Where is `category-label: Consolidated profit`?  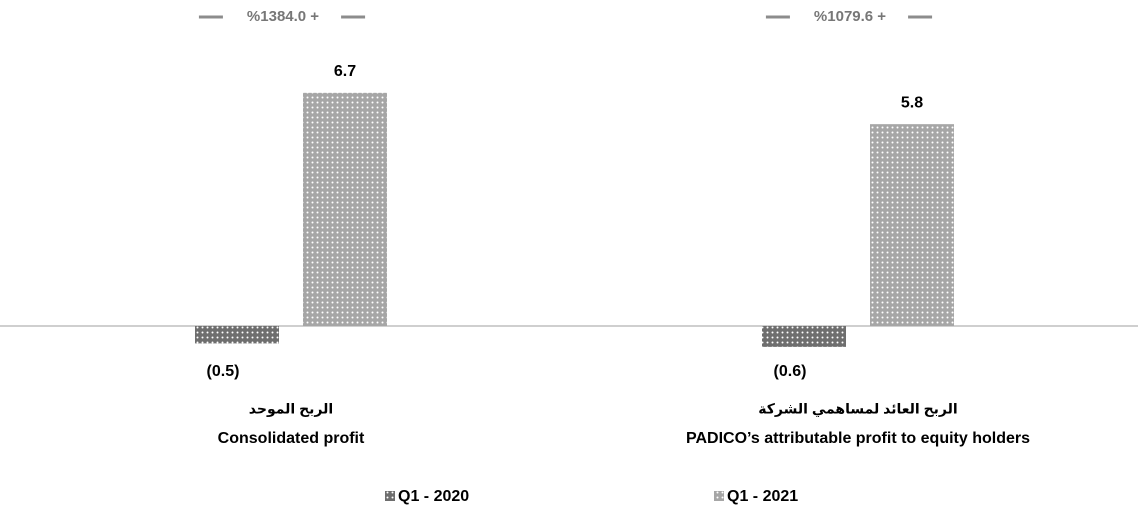 category-label: Consolidated profit is located at coordinates (291, 438).